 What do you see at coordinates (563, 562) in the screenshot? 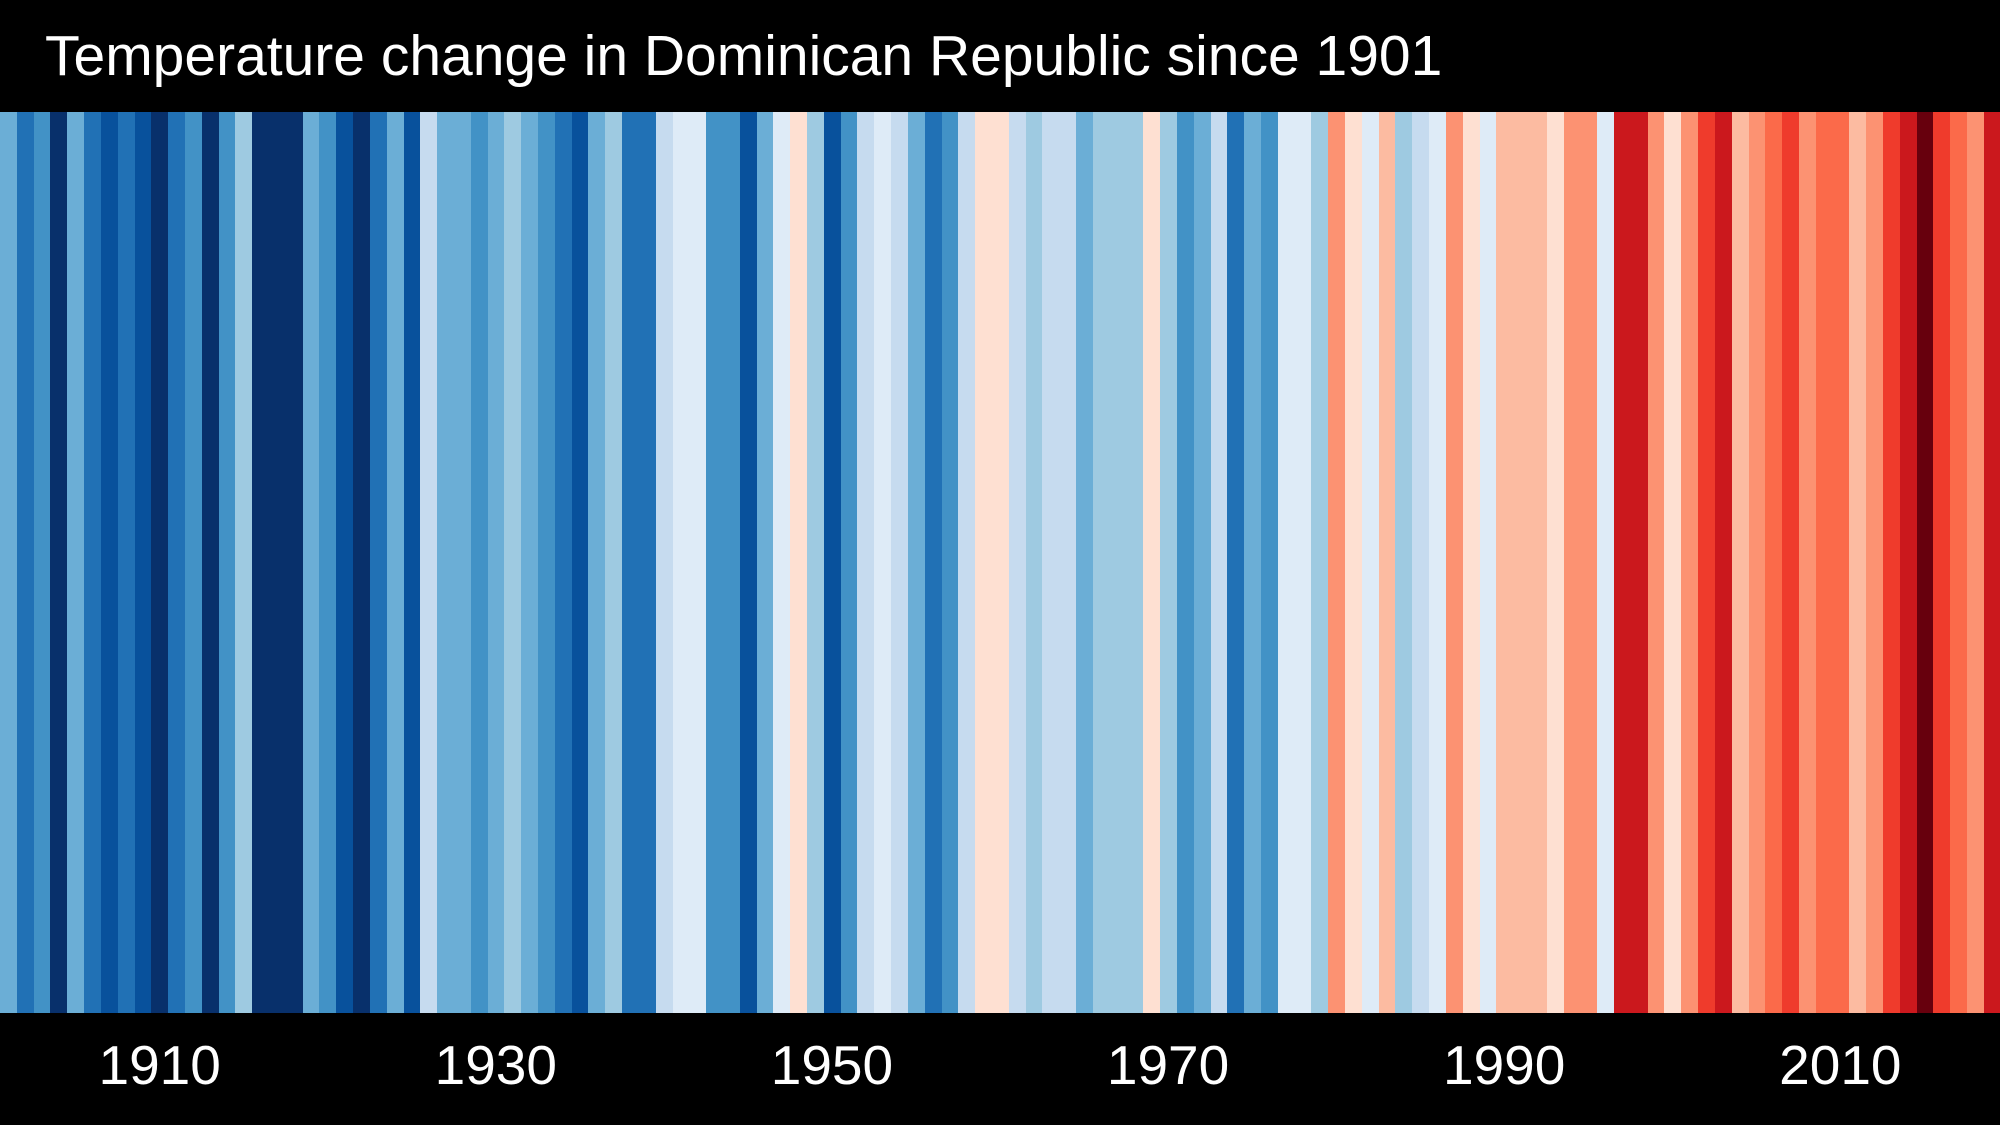
I see `year-stripe-1934` at bounding box center [563, 562].